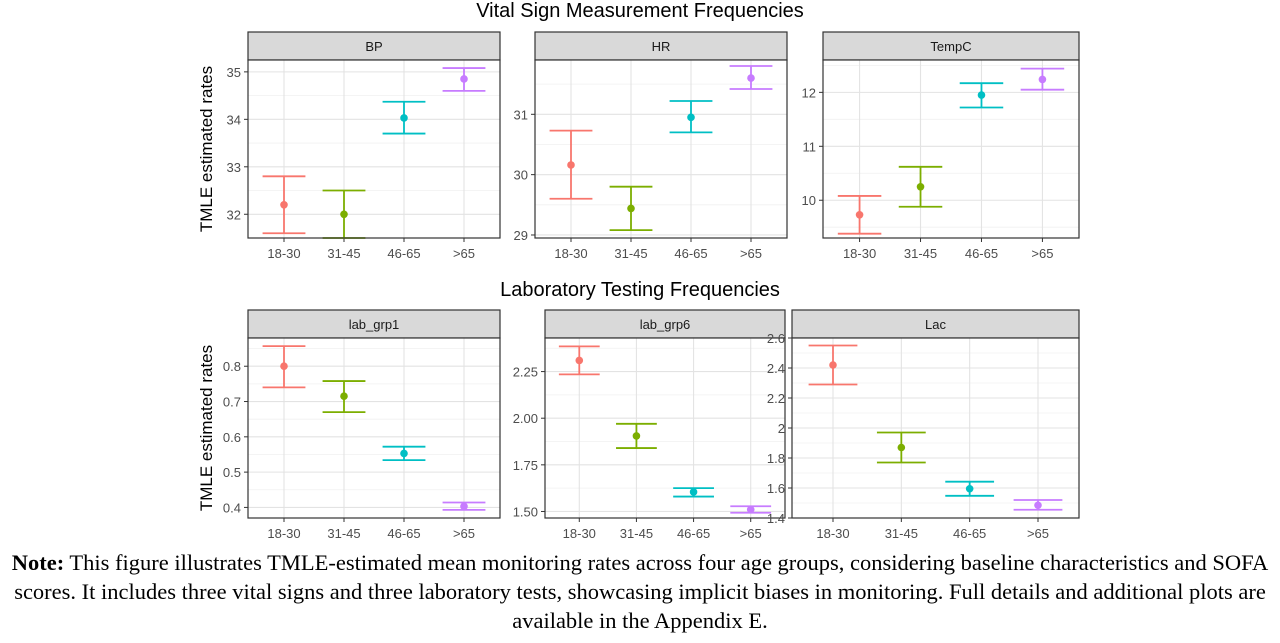  I want to click on caption-note-label: Note:, so click(38, 562).